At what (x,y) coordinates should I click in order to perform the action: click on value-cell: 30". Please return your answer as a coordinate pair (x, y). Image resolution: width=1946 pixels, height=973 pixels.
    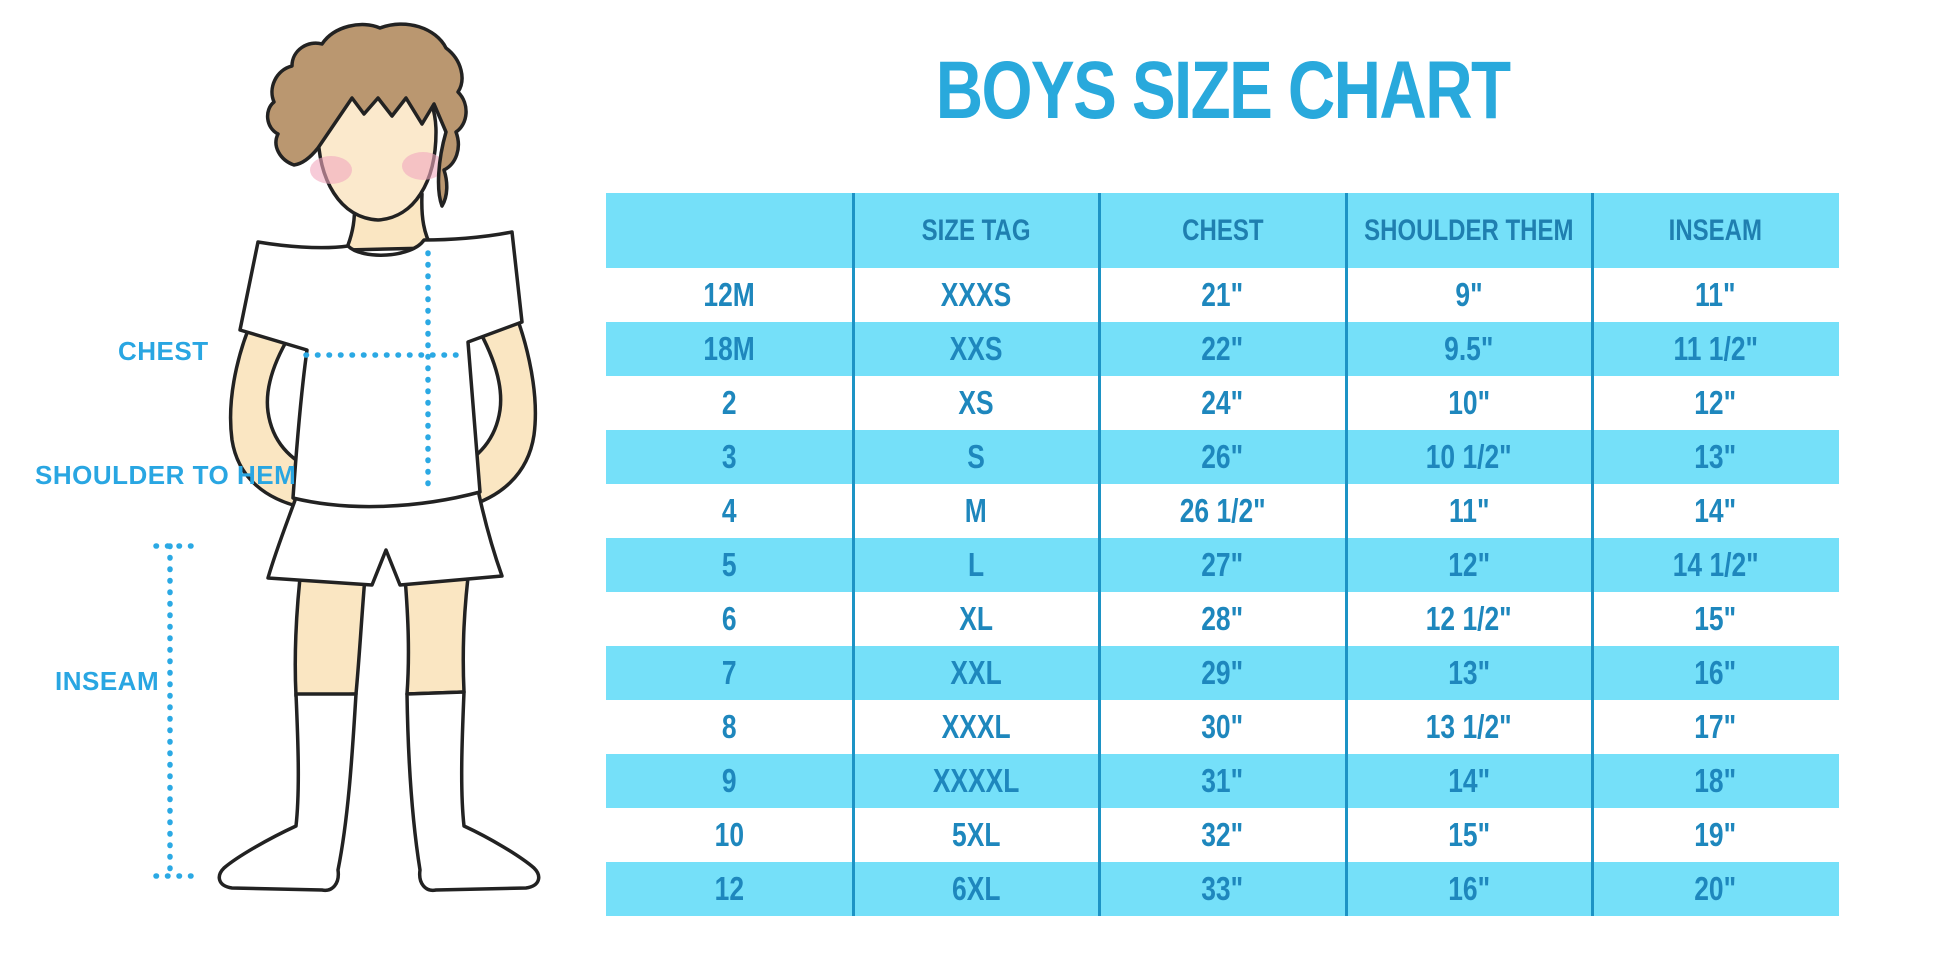
    Looking at the image, I should click on (1222, 727).